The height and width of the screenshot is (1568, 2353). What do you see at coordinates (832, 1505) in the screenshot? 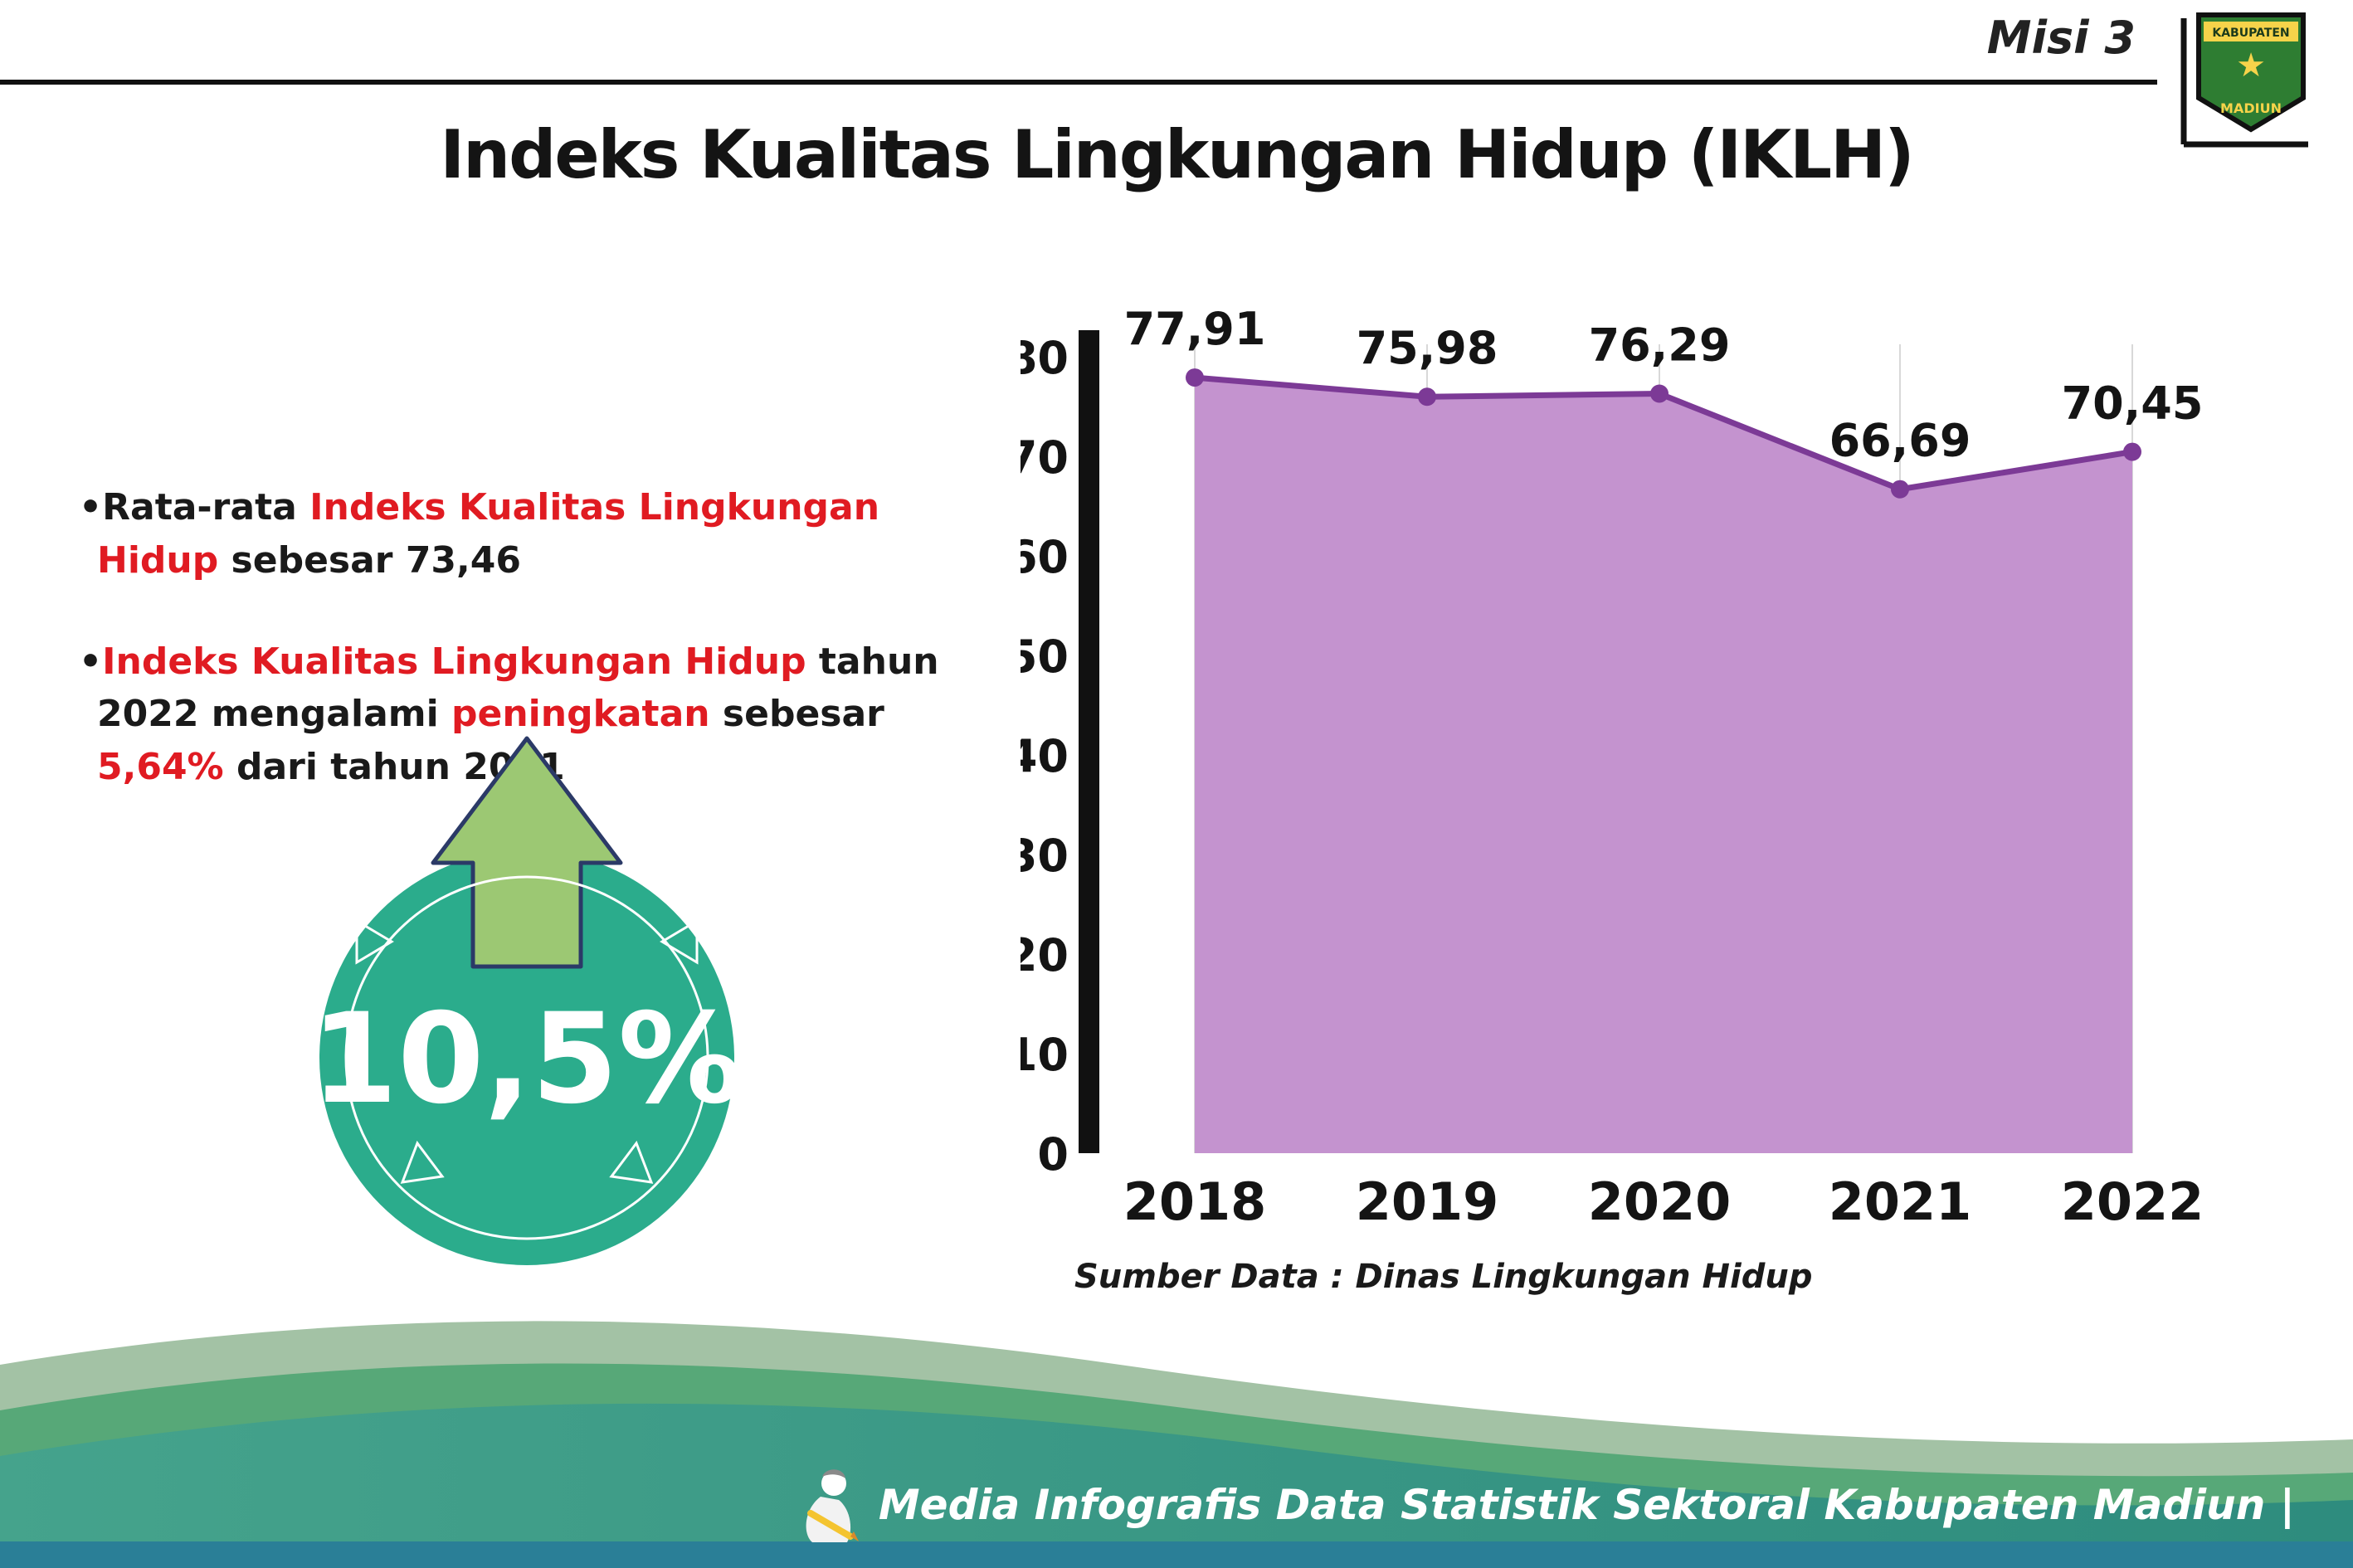
I see `mascot-icon` at bounding box center [832, 1505].